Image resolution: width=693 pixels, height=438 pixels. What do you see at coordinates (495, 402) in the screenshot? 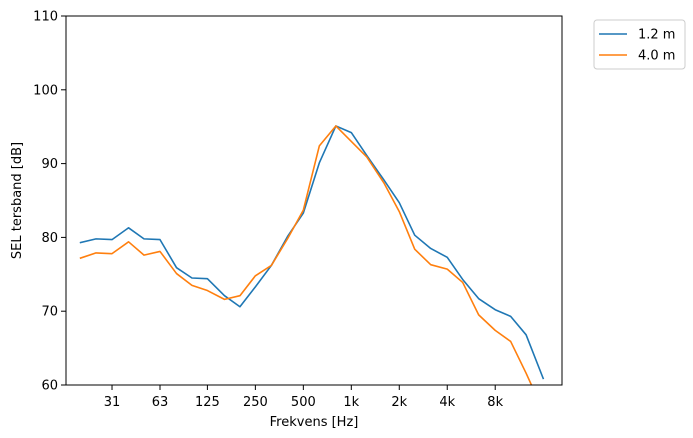
I see `x-tick-label: 8k` at bounding box center [495, 402].